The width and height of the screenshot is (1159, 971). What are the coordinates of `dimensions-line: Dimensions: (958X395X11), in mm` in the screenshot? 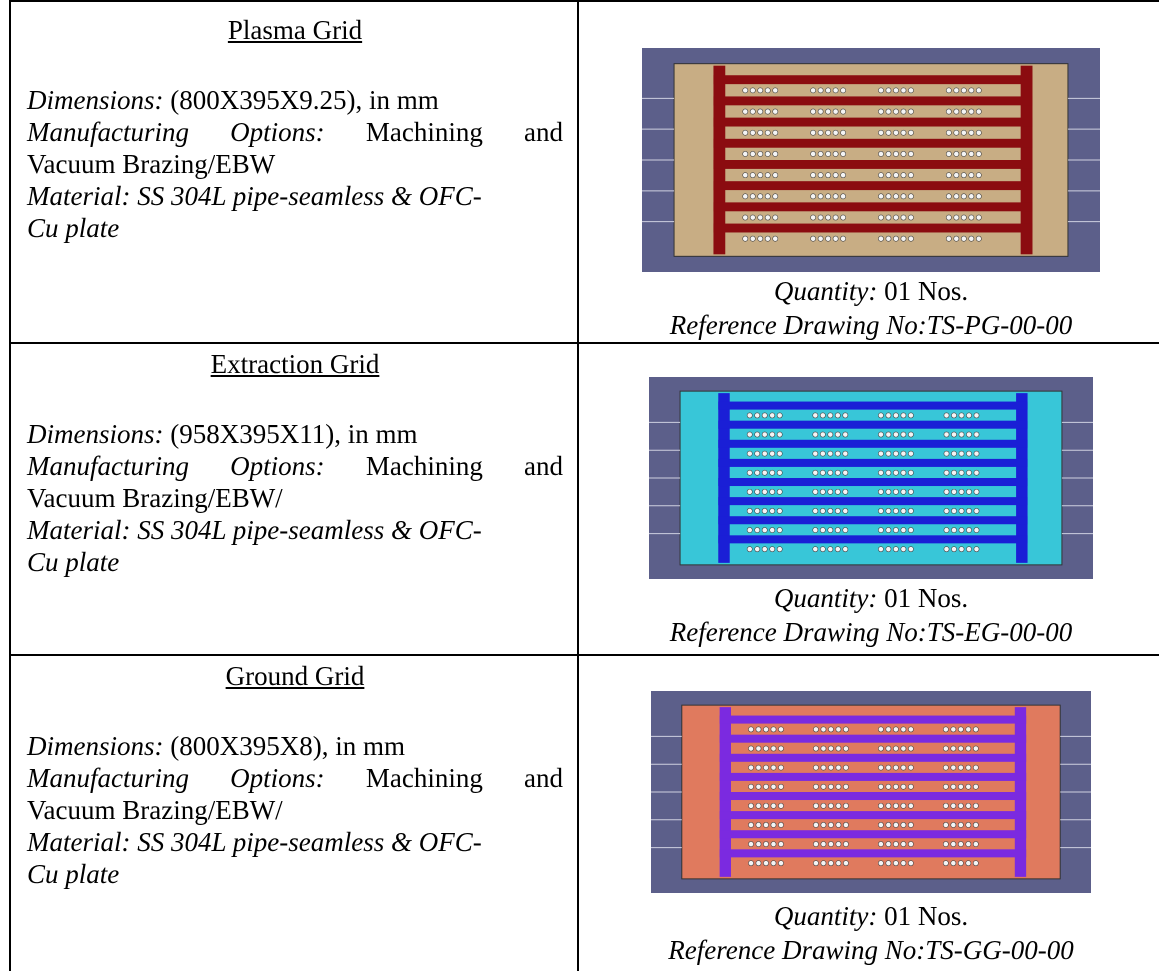 It's located at (295, 434).